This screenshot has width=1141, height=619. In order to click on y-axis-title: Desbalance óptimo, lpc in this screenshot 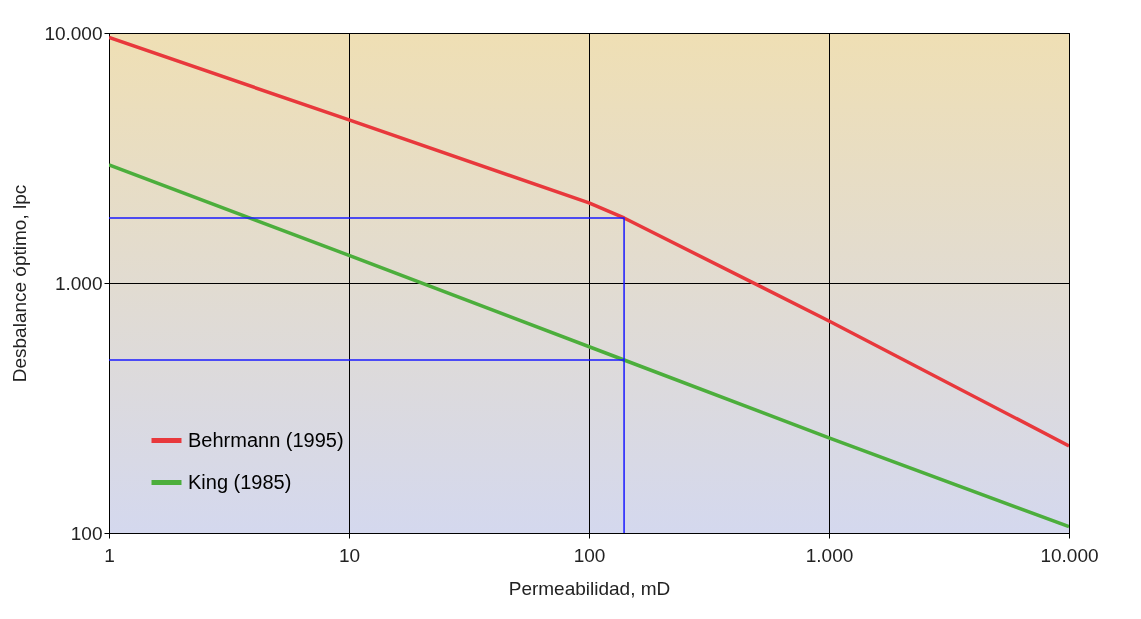, I will do `click(20, 283)`.